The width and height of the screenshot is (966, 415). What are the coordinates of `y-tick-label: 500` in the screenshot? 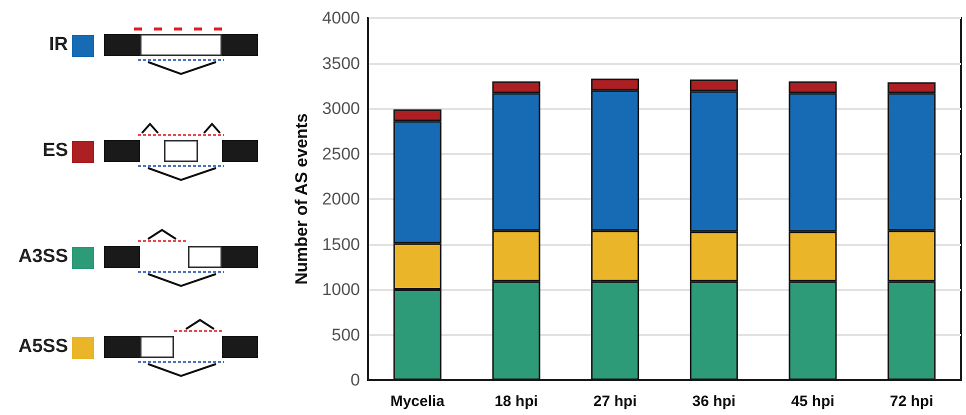 It's located at (346, 334).